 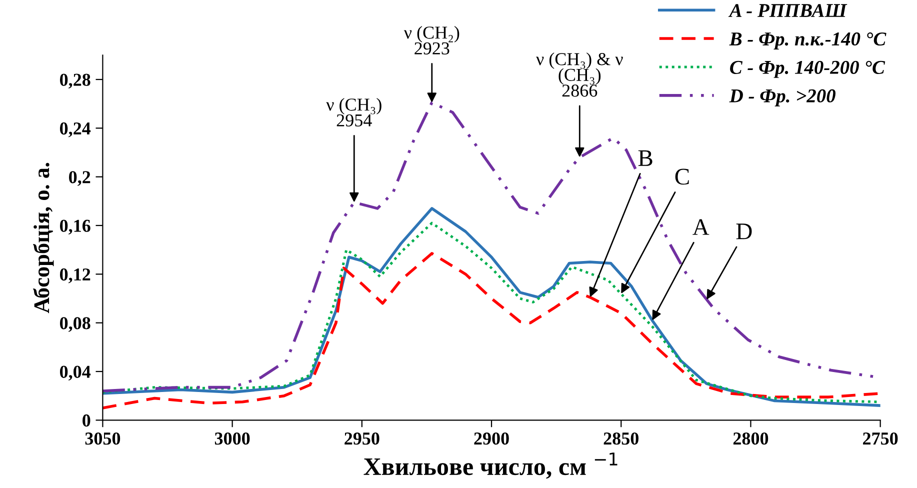 What do you see at coordinates (621, 438) in the screenshot?
I see `x-tick-label: 2850` at bounding box center [621, 438].